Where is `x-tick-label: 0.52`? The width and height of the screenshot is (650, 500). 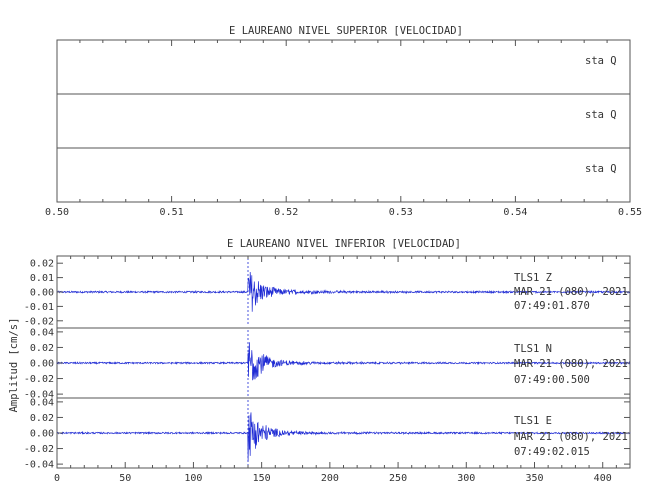 x-tick-label: 0.52 is located at coordinates (286, 212).